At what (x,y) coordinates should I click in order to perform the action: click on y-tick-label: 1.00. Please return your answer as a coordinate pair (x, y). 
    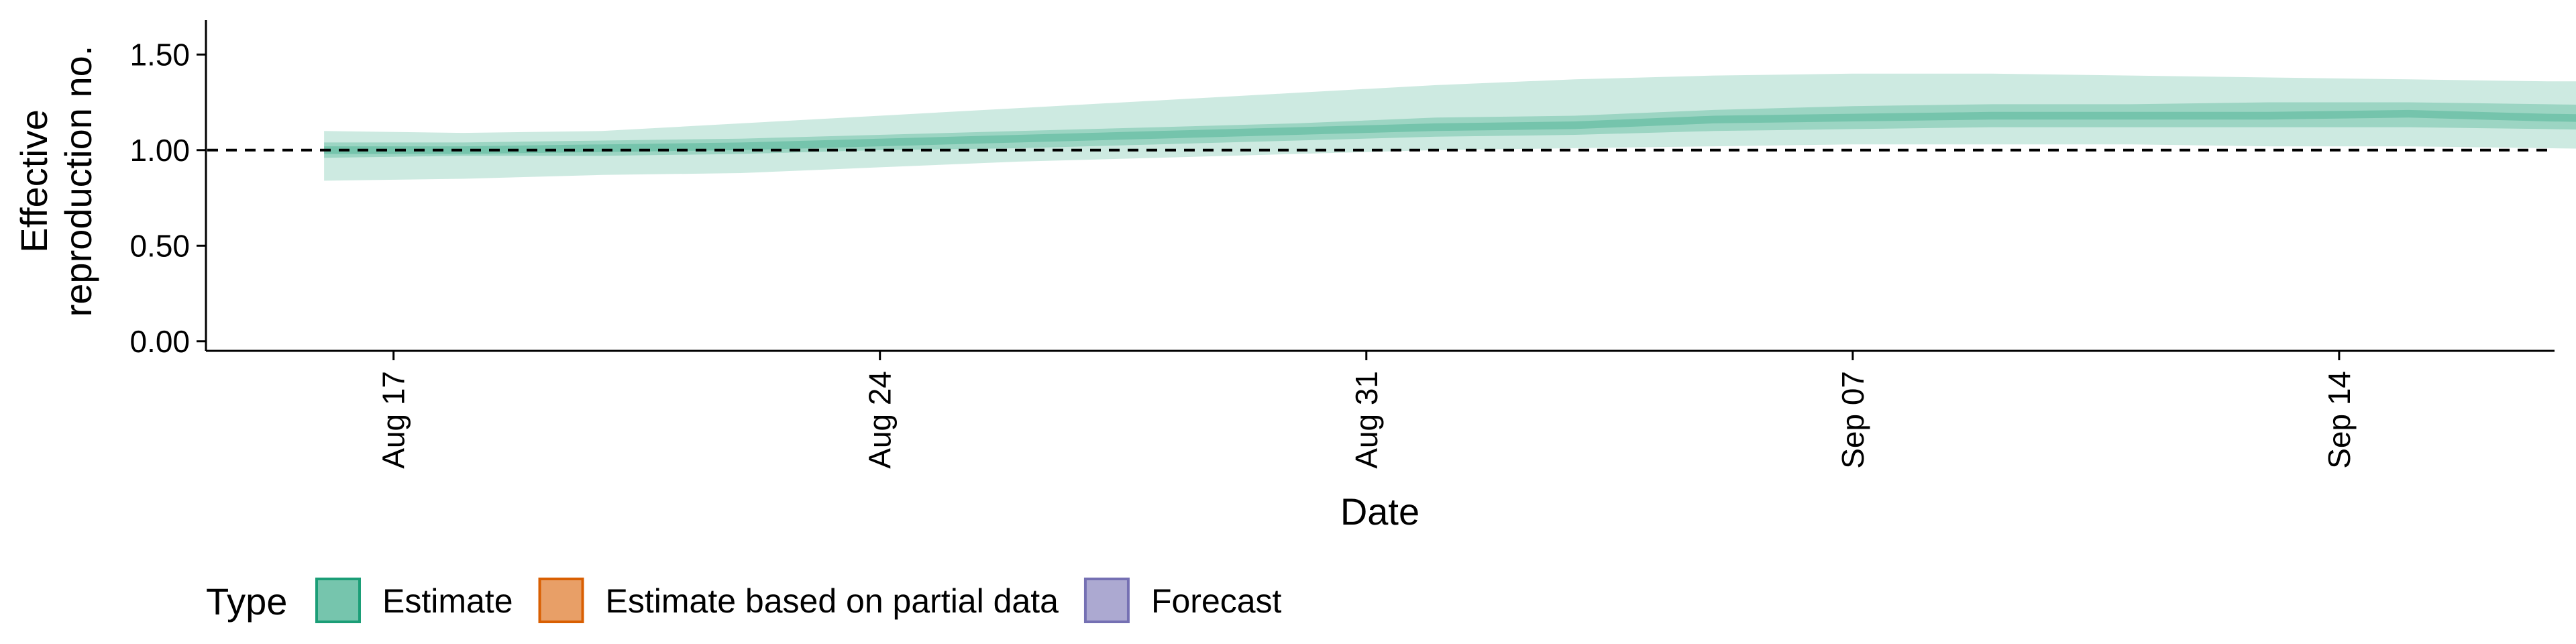
    Looking at the image, I should click on (159, 150).